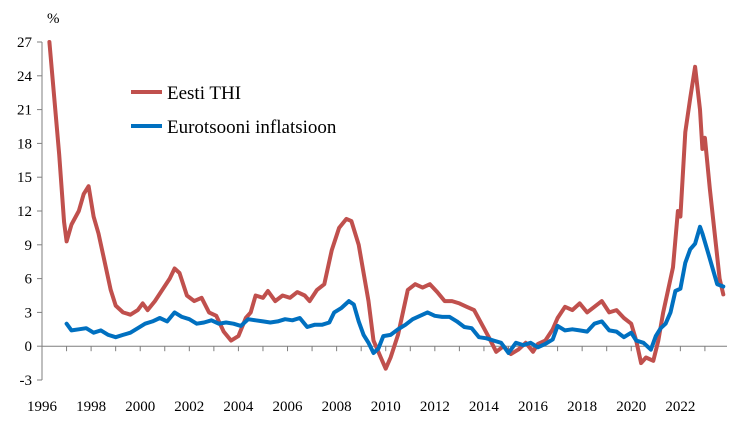  What do you see at coordinates (29, 347) in the screenshot?
I see `y-tick-label: 0` at bounding box center [29, 347].